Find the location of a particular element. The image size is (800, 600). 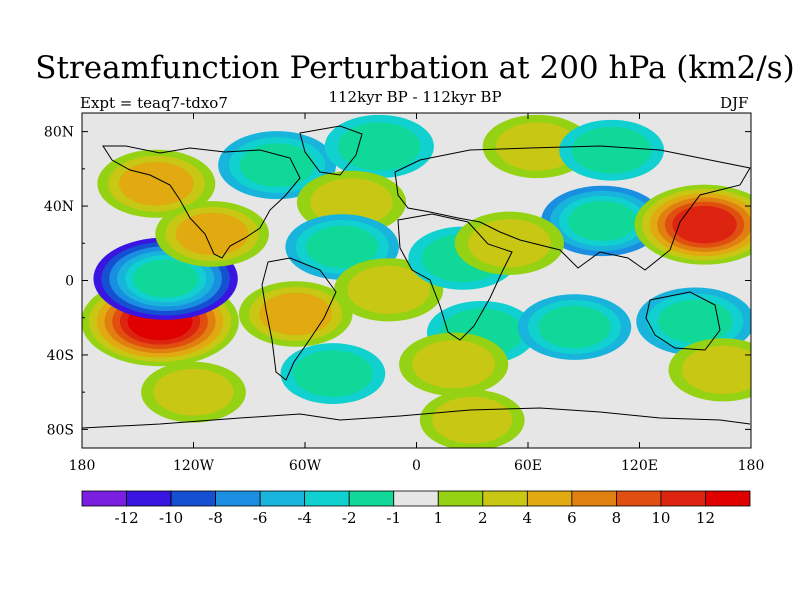

lat-label: 0 is located at coordinates (69, 282).